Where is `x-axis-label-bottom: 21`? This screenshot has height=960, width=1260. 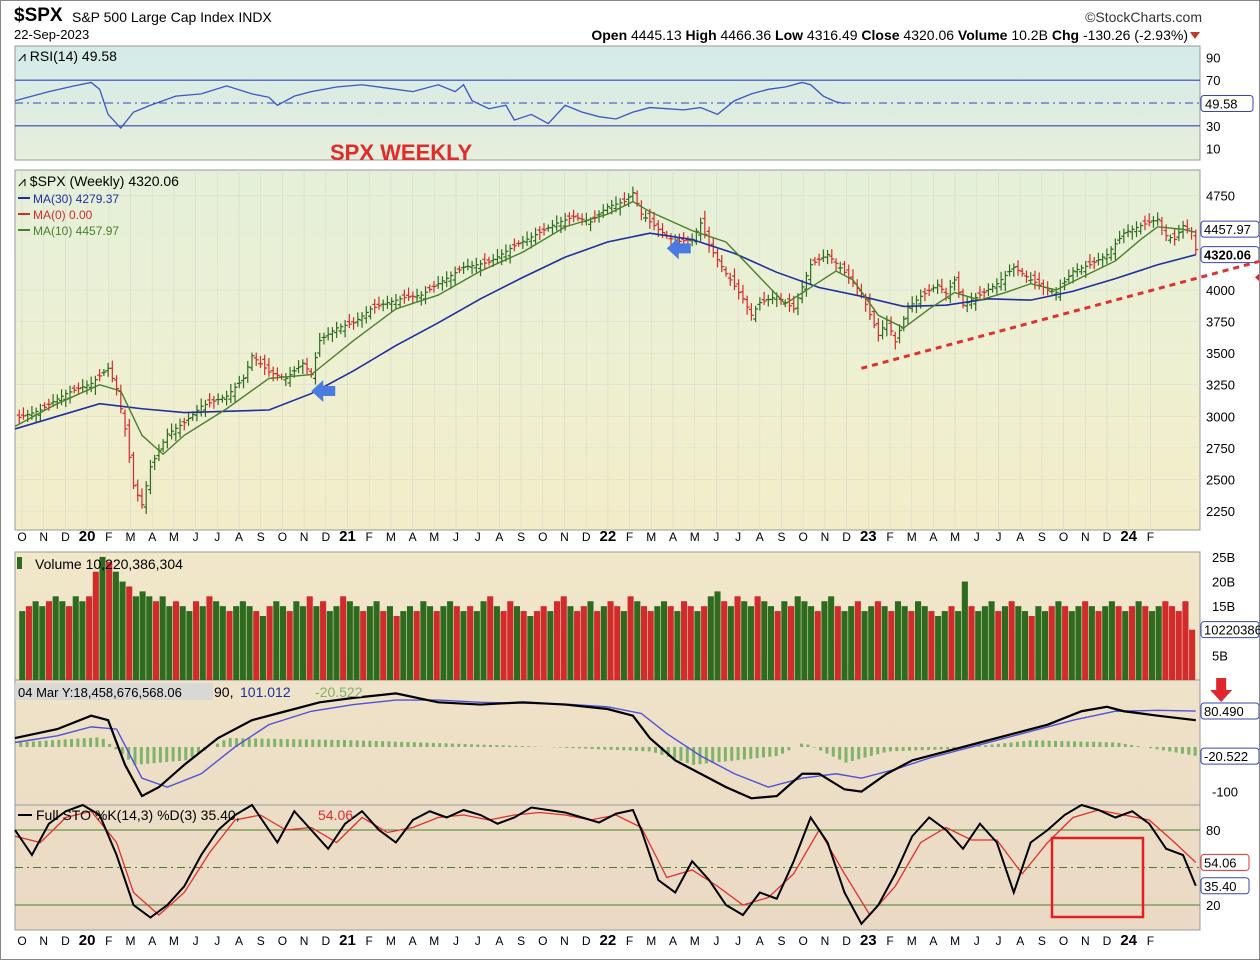
x-axis-label-bottom: 21 is located at coordinates (347, 940).